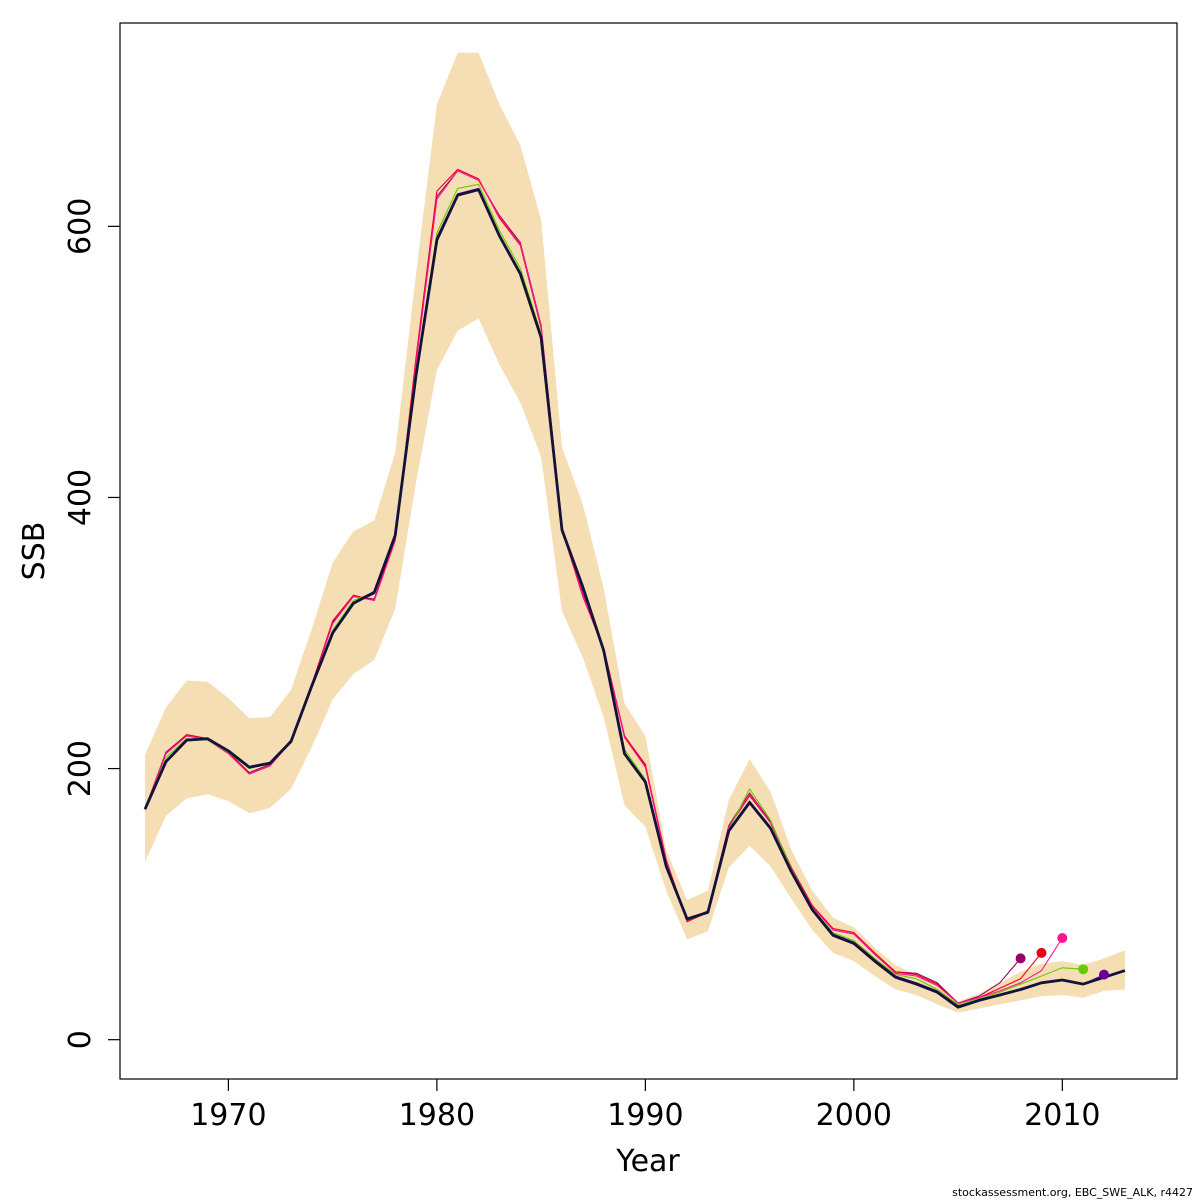 The image size is (1200, 1200). Describe the element at coordinates (34, 551) in the screenshot. I see `y-axis-title: SSB` at that location.